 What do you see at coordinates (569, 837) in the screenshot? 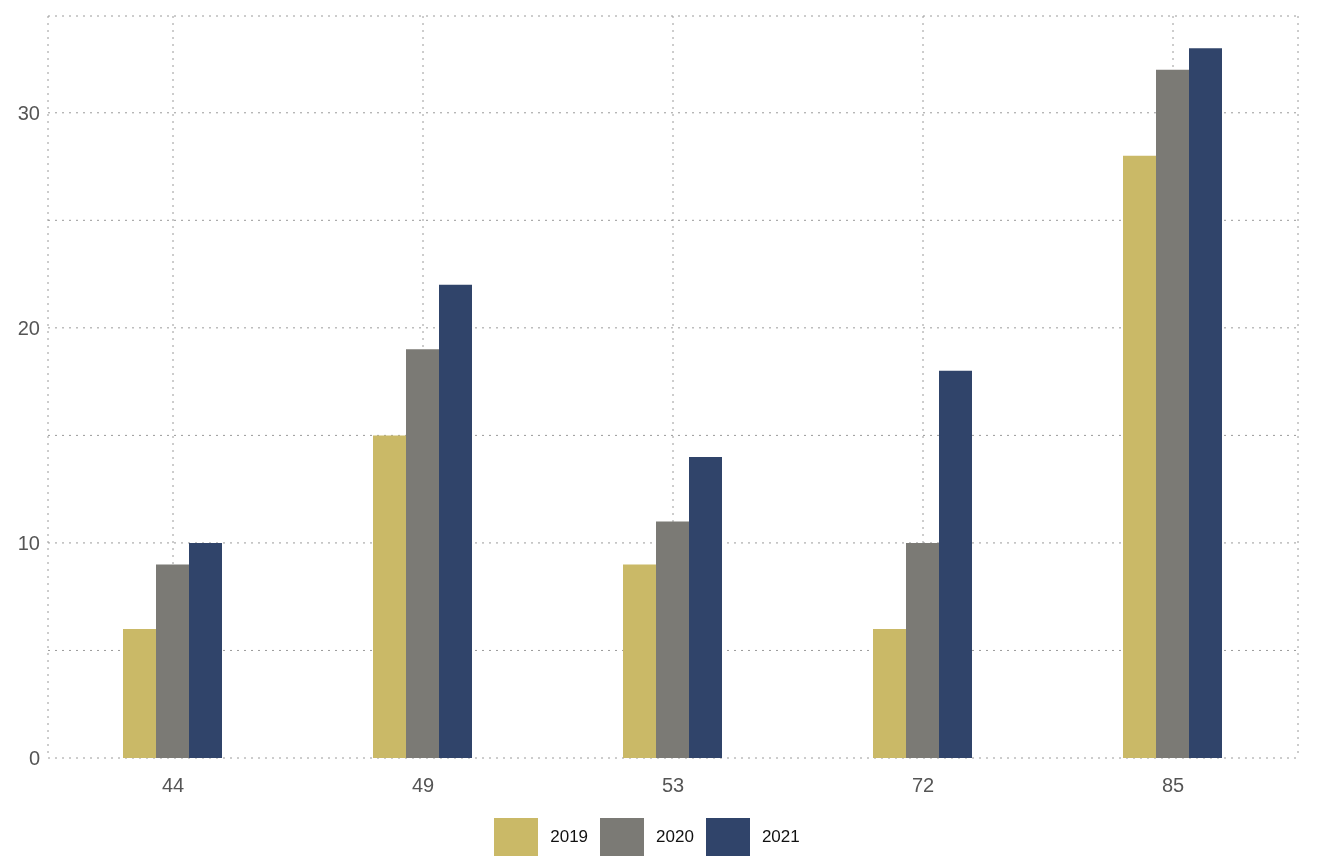
I see `legend-label: 2019` at bounding box center [569, 837].